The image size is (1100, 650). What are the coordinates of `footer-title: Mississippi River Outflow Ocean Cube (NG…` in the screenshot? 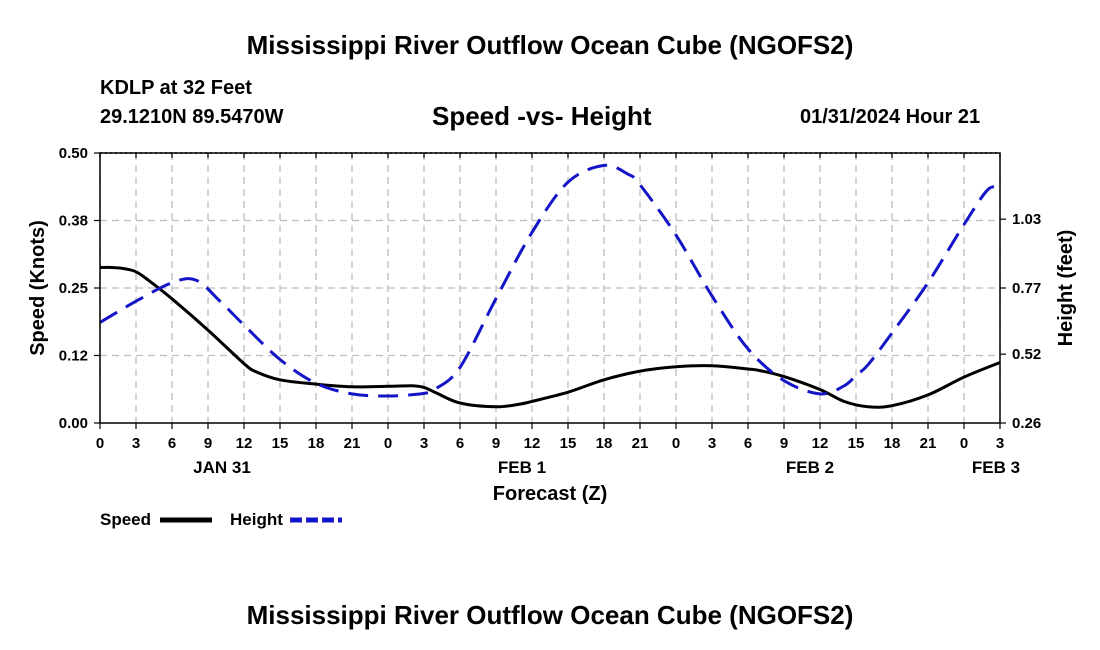 It's located at (550, 615).